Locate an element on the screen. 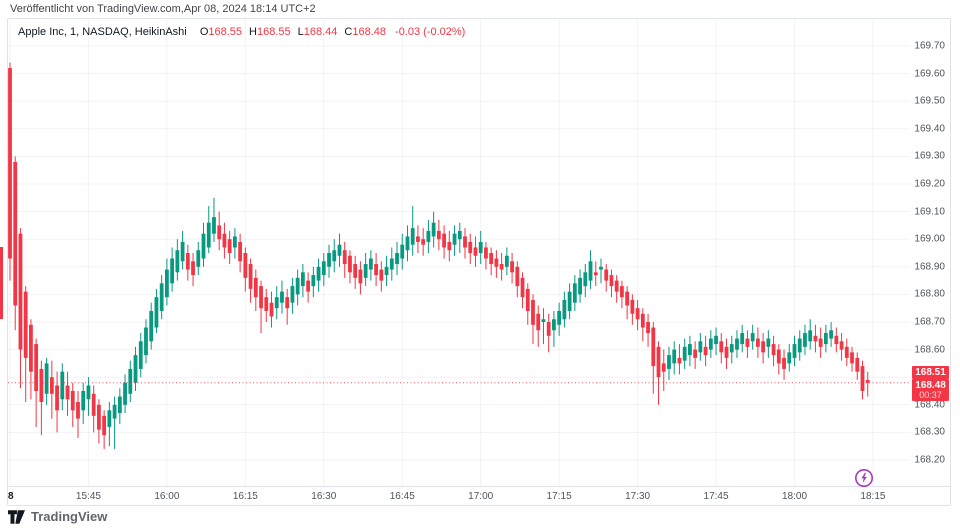  legend-title: Apple Inc, 1, NASDAQ, HeikinAshi is located at coordinates (102, 32).